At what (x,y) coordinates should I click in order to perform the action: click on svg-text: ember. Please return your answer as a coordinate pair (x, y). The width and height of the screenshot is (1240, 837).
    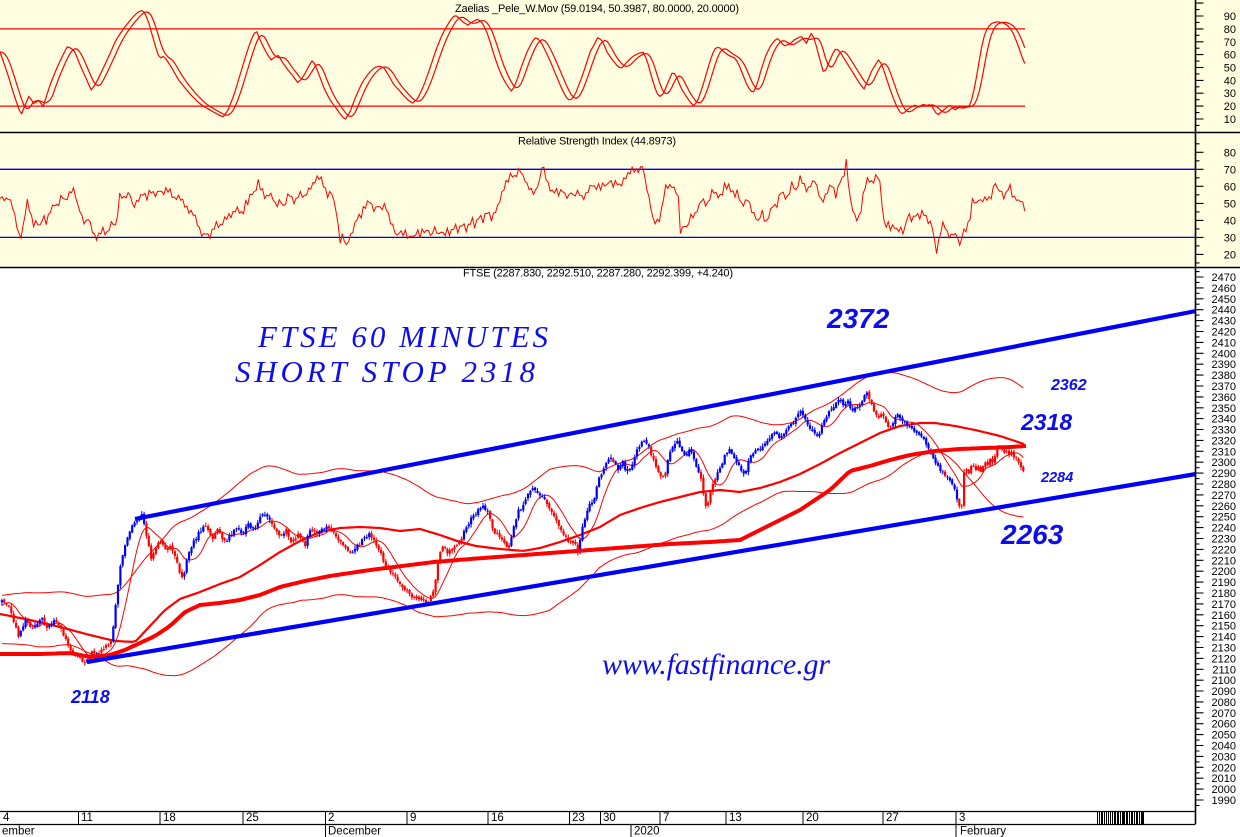
    Looking at the image, I should click on (18, 831).